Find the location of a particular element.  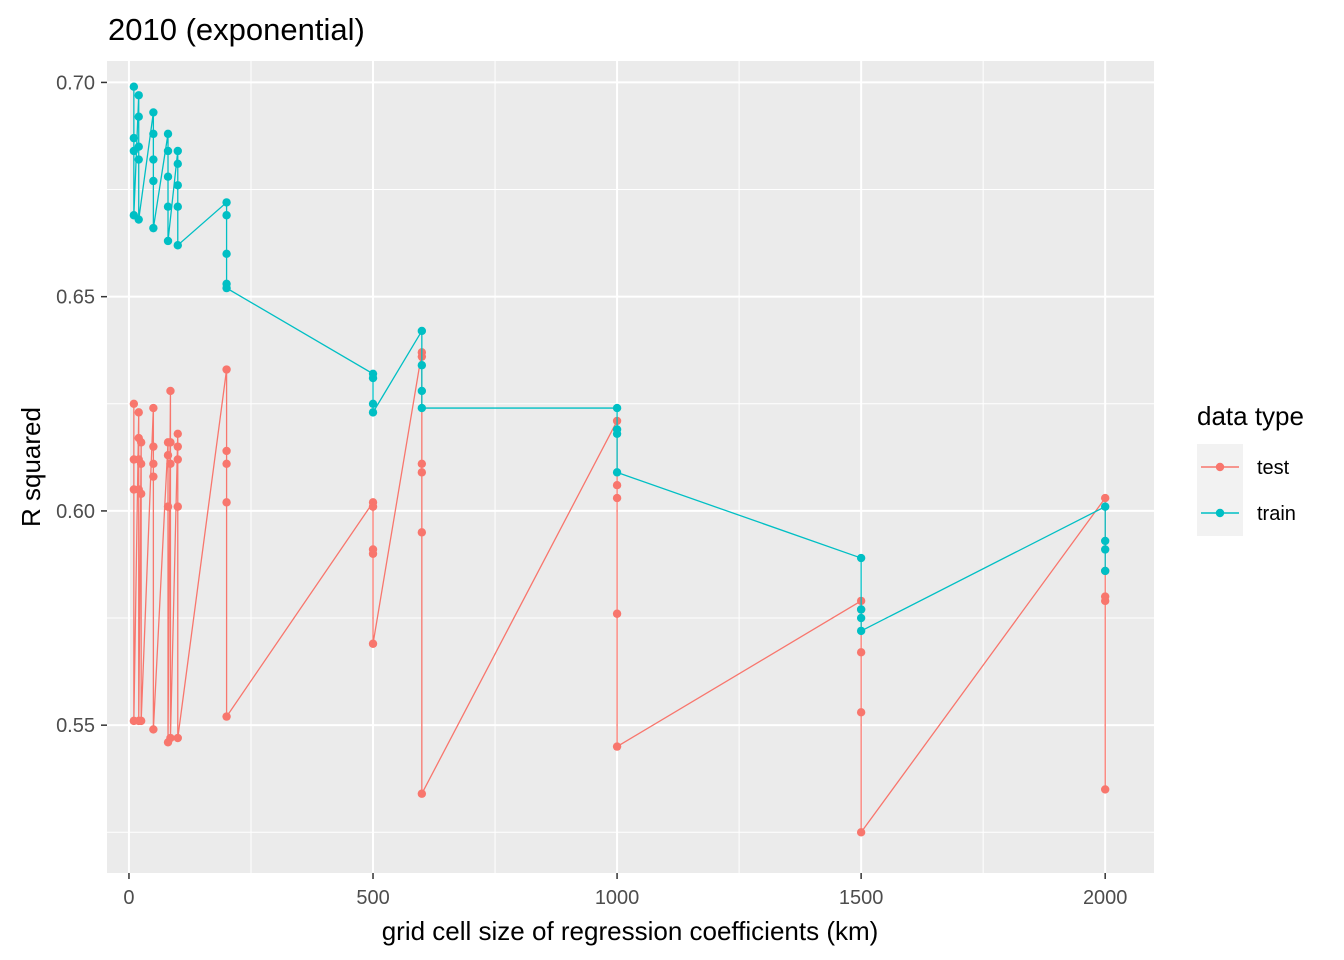

legend: data type test train is located at coordinates (1250, 468).